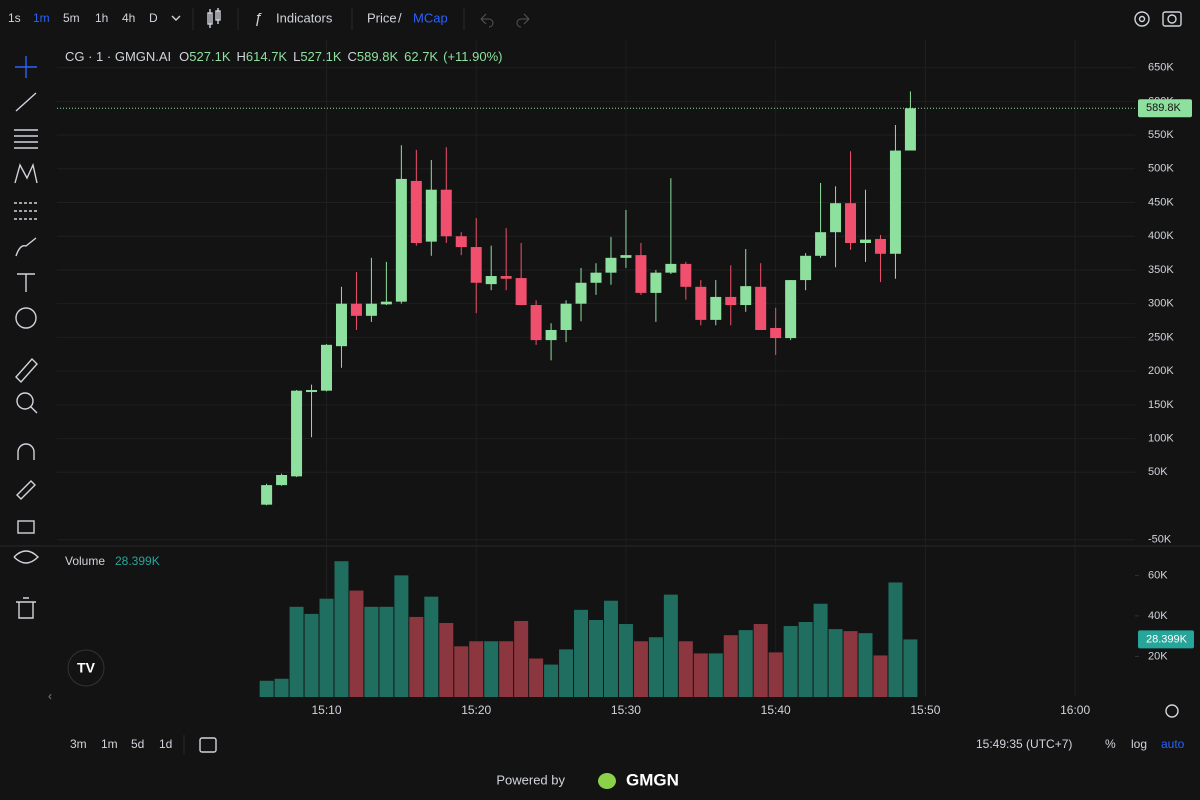 This screenshot has width=1200, height=800. I want to click on x-tick-label: 15:20, so click(476, 710).